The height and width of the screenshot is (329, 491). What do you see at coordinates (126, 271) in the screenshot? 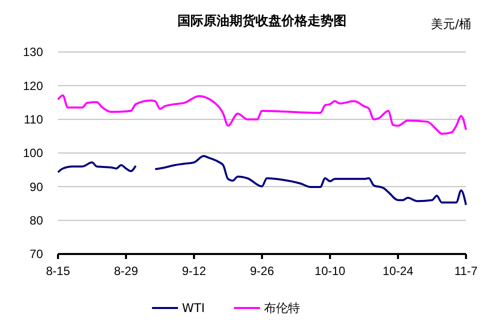
I see `x-tick-label: 8-29` at bounding box center [126, 271].